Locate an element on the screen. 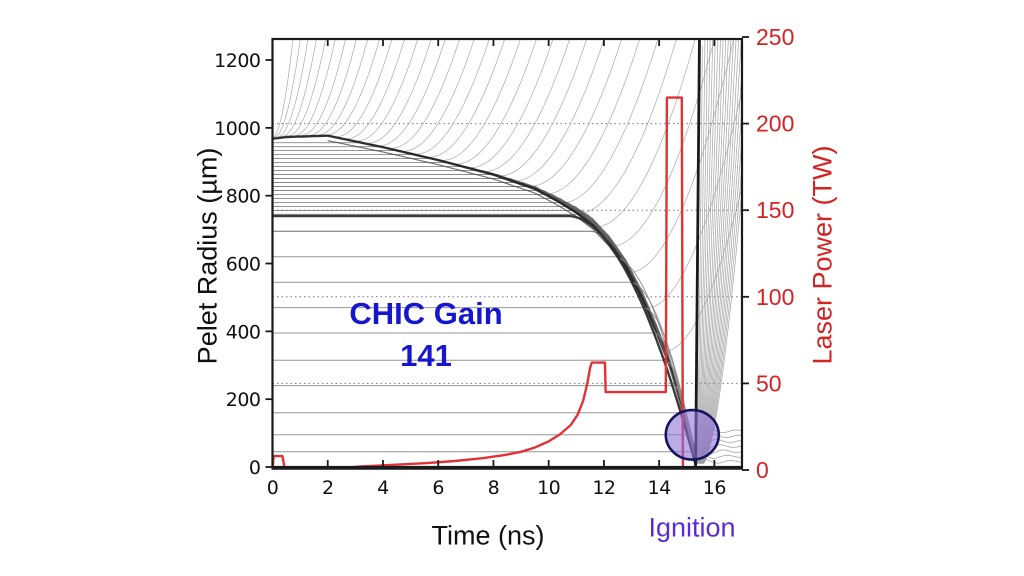  gain-annotation-line1: CHIC Gain is located at coordinates (426, 313).